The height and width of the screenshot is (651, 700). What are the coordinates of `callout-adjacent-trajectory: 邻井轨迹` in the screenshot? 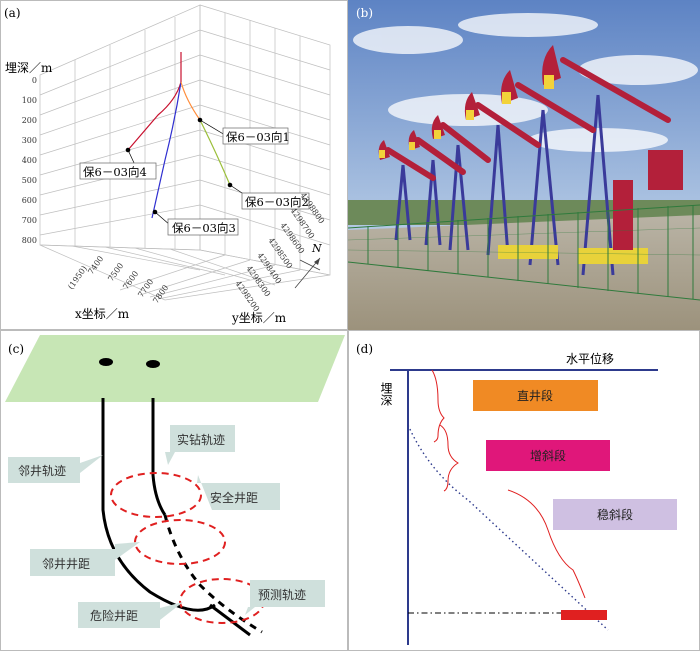 It's located at (42, 471).